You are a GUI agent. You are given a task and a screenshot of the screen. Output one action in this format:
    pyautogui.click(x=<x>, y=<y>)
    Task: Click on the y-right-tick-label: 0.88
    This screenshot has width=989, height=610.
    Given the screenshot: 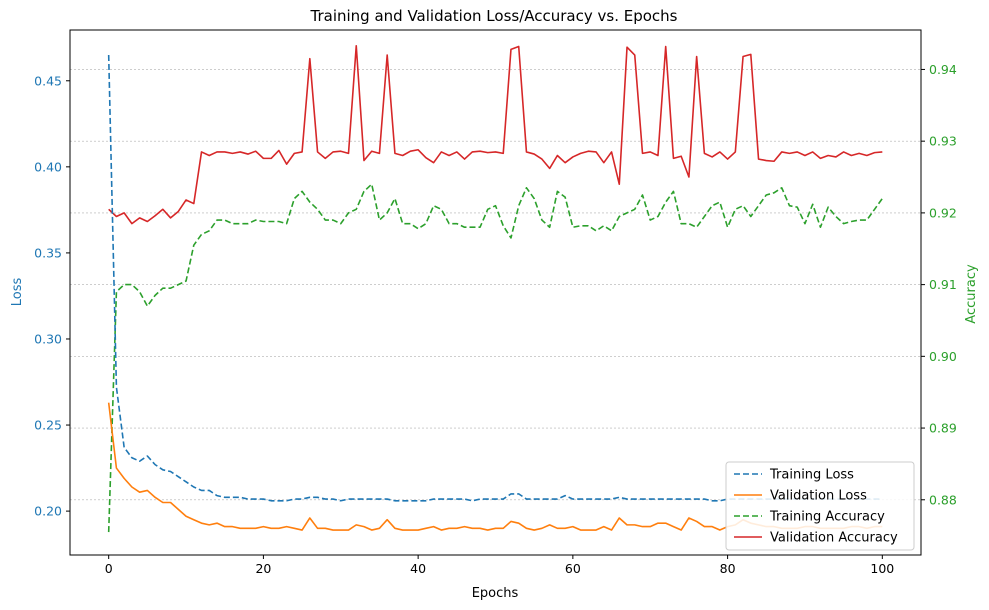 What is the action you would take?
    pyautogui.click(x=943, y=499)
    